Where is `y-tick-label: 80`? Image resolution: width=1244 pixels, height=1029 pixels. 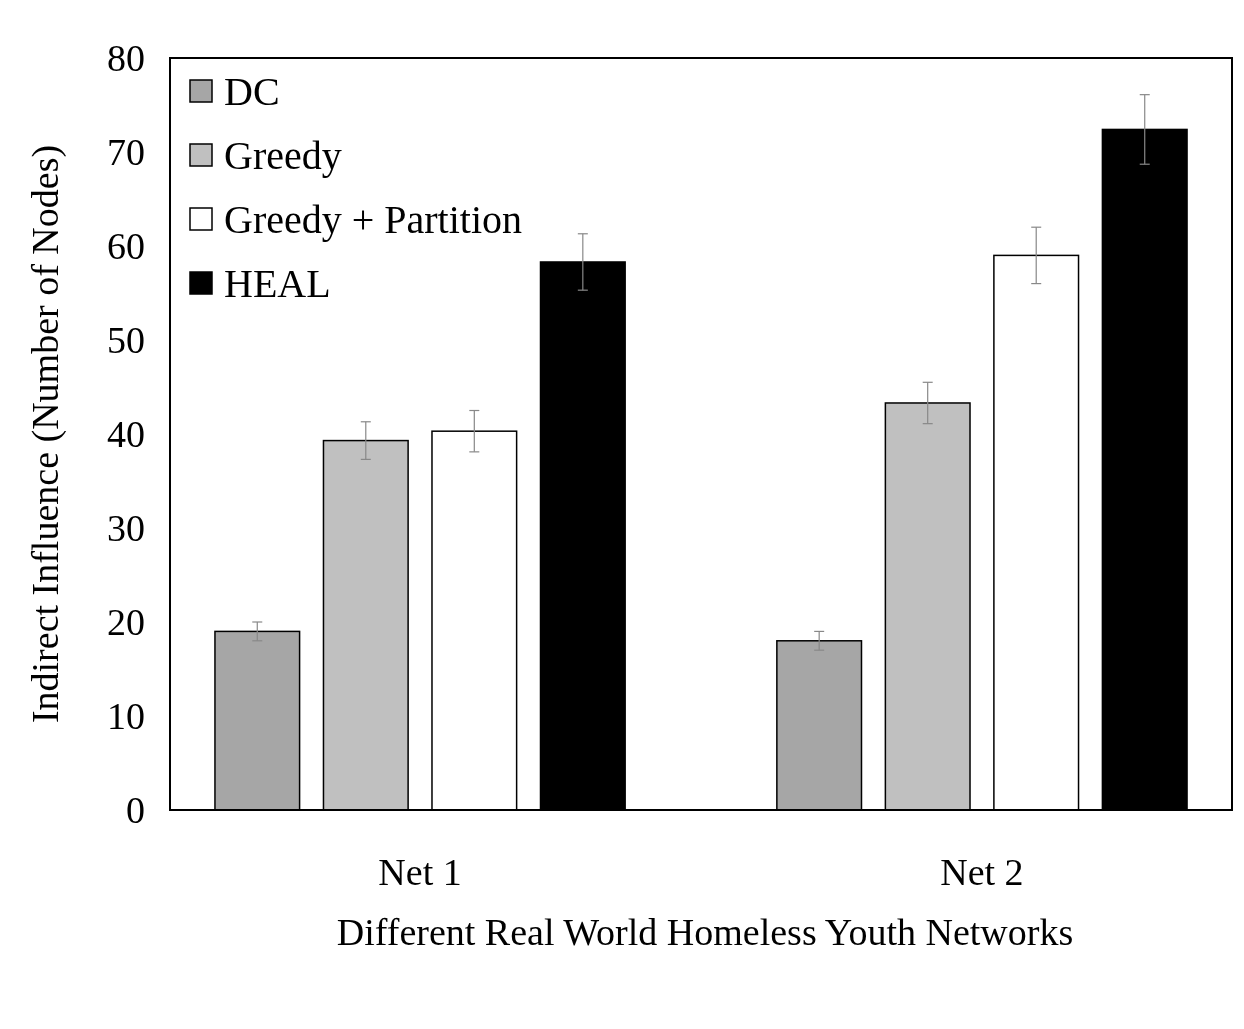 y-tick-label: 80 is located at coordinates (126, 58).